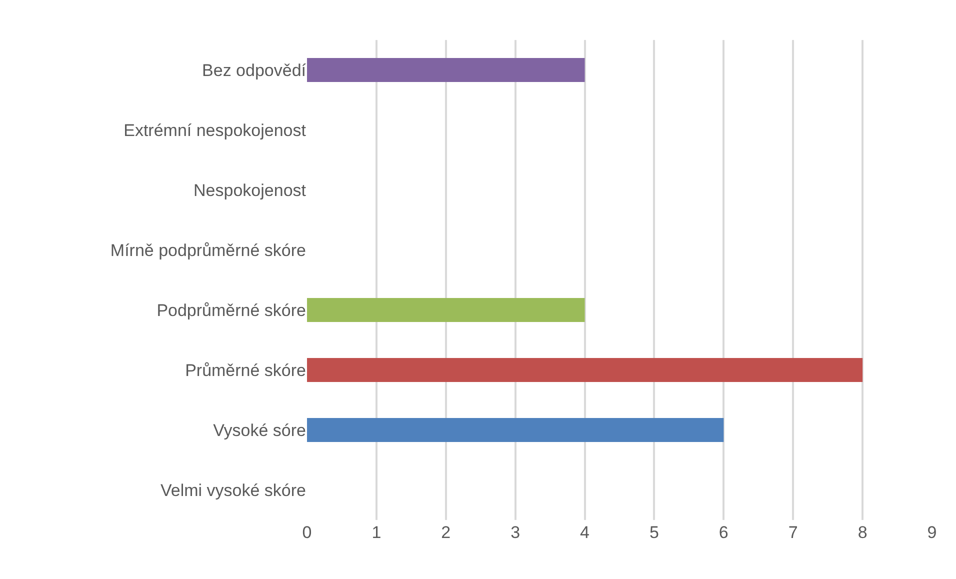 This screenshot has height=579, width=956. I want to click on y-tick-label: Extrémní nespokojenost, so click(215, 130).